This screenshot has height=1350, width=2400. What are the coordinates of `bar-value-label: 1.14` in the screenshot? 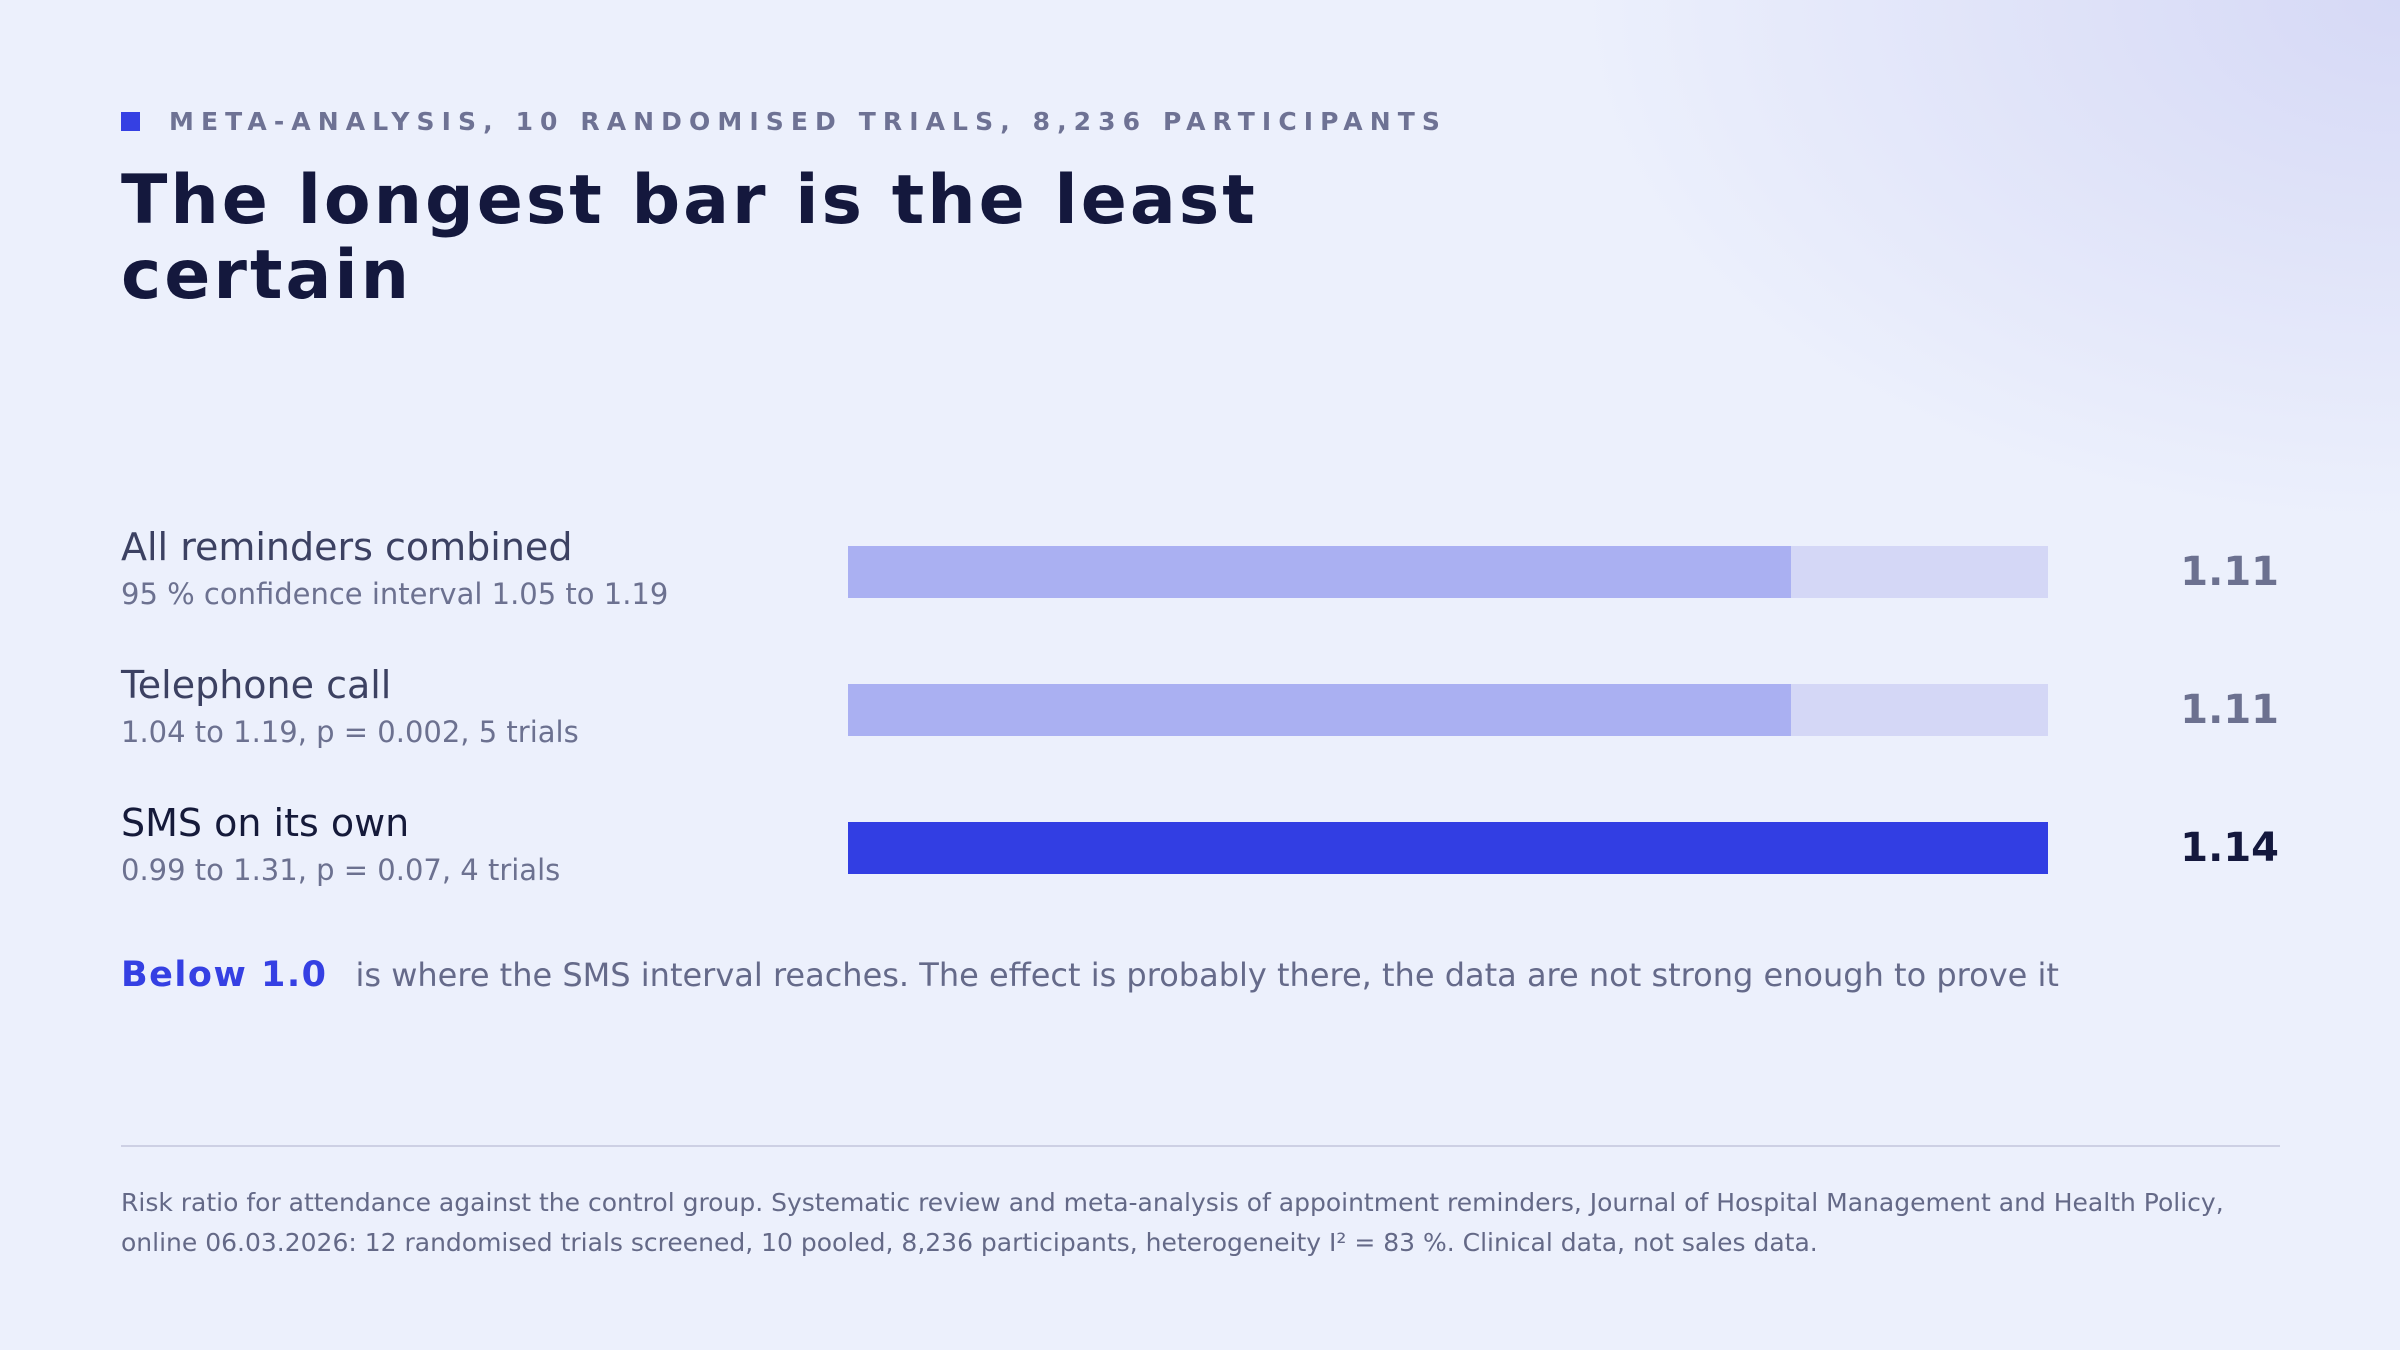 It's located at (2229, 848).